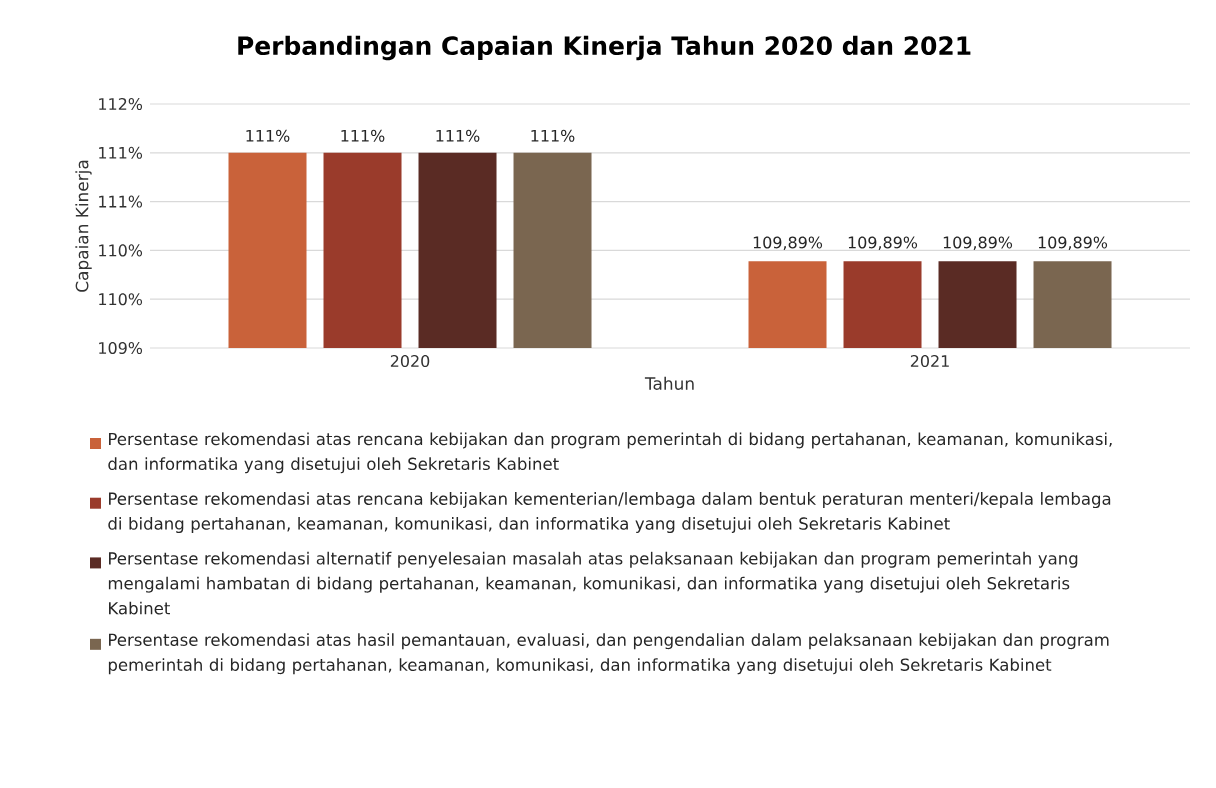 The width and height of the screenshot is (1216, 788). Describe the element at coordinates (121, 348) in the screenshot. I see `y-tick-label: 109%` at that location.